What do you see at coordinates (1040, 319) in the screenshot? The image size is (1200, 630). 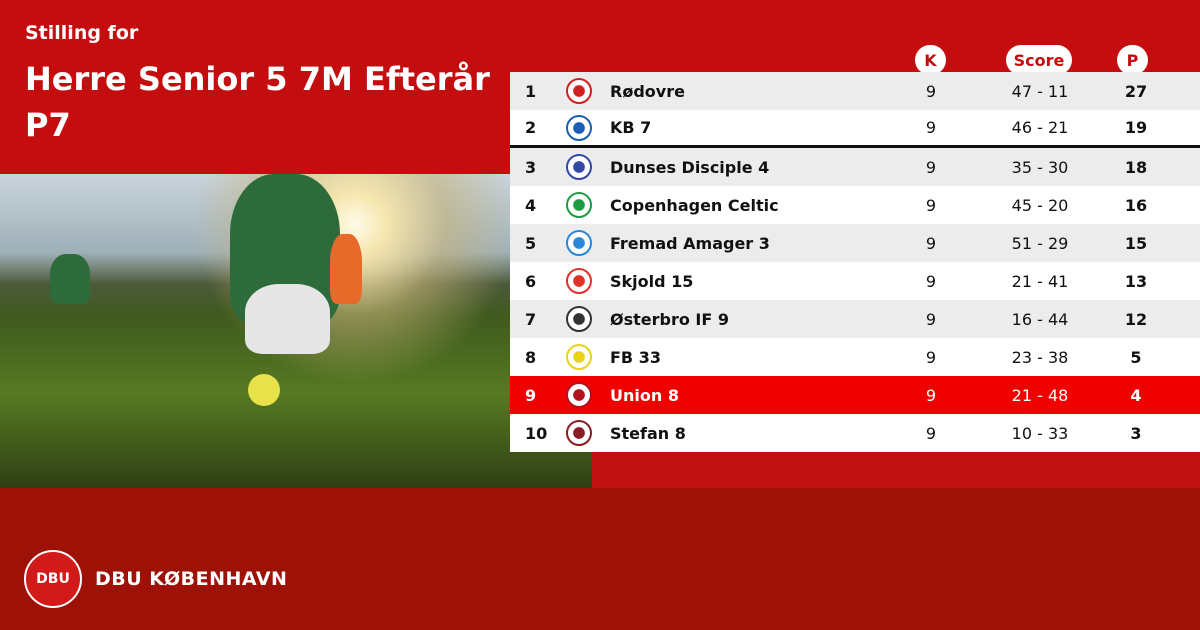 I see `goal-score: 16 - 44` at bounding box center [1040, 319].